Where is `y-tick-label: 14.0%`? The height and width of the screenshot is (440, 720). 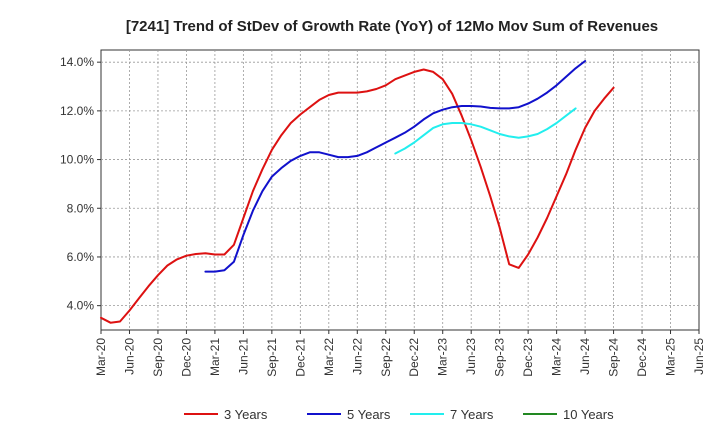 y-tick-label: 14.0% is located at coordinates (77, 62).